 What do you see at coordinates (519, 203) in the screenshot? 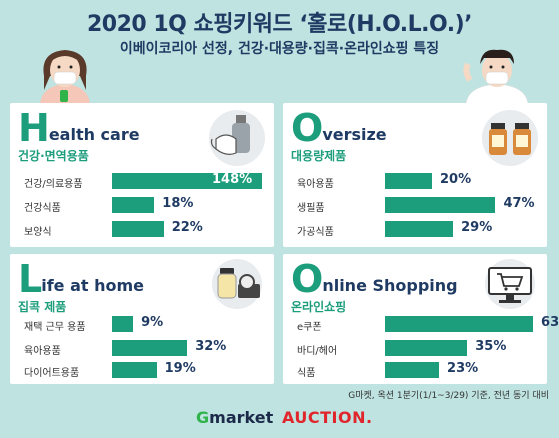
I see `bar-value-label: 47%` at bounding box center [519, 203].